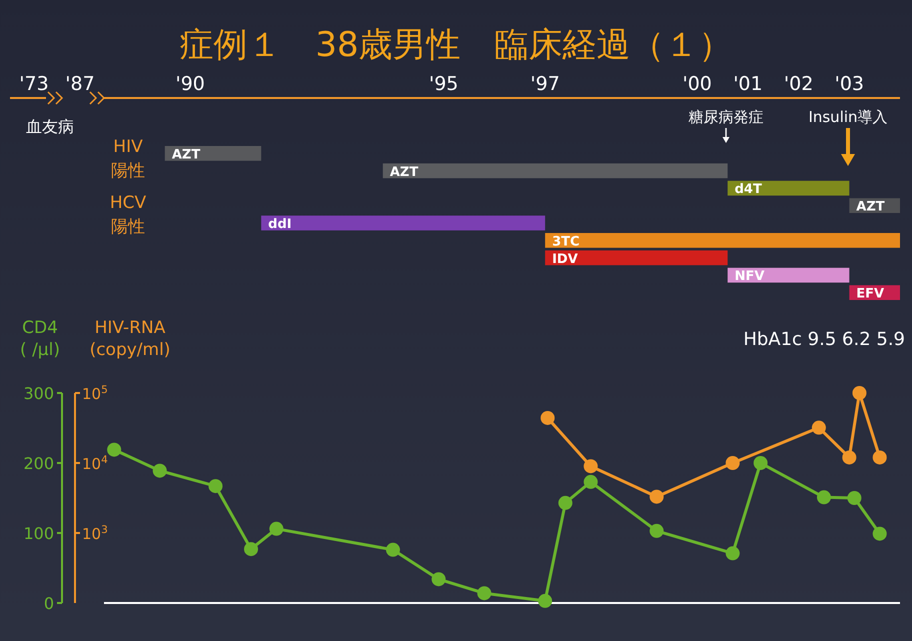 The image size is (912, 641). What do you see at coordinates (748, 84) in the screenshot?
I see `x-tick-label: '01` at bounding box center [748, 84].